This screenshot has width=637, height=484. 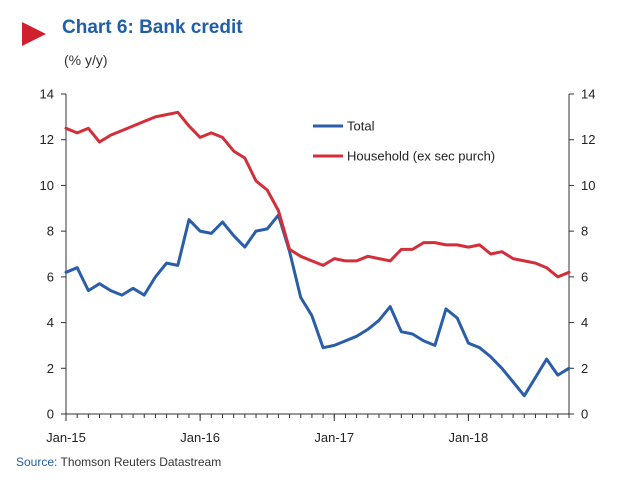 I want to click on y-tick-label-left: 4, so click(x=50, y=322).